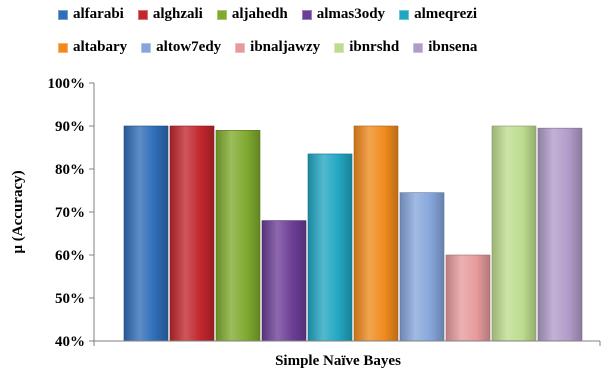  What do you see at coordinates (98, 14) in the screenshot?
I see `legend-label: alfarabi` at bounding box center [98, 14].